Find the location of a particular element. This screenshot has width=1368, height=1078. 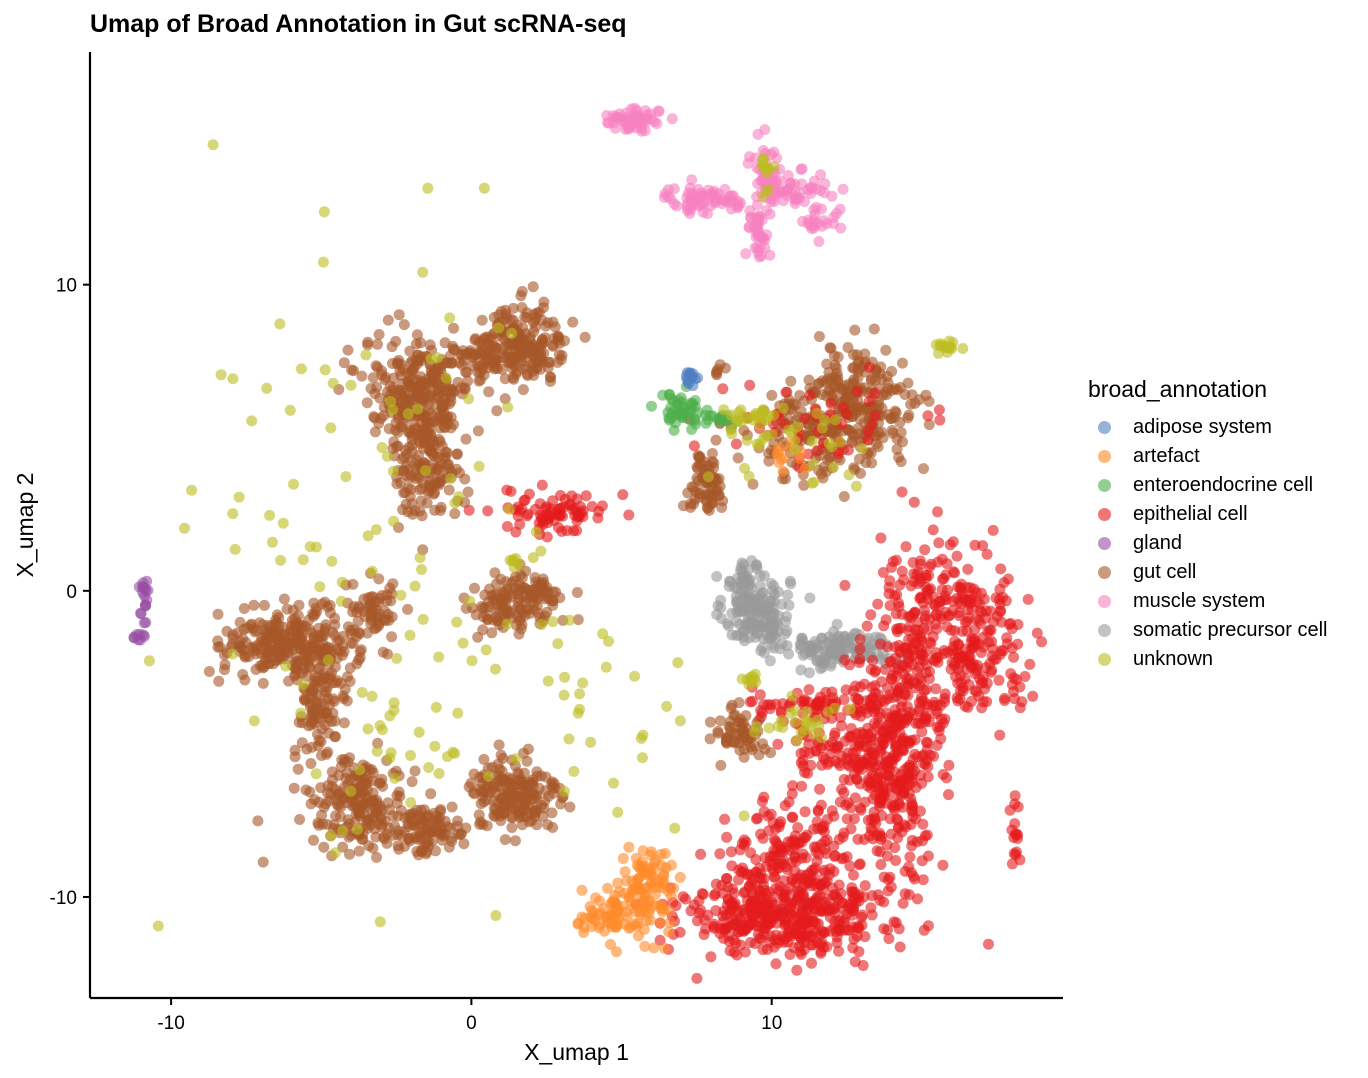

legend-label: enteroendocrine cell is located at coordinates (1223, 485).